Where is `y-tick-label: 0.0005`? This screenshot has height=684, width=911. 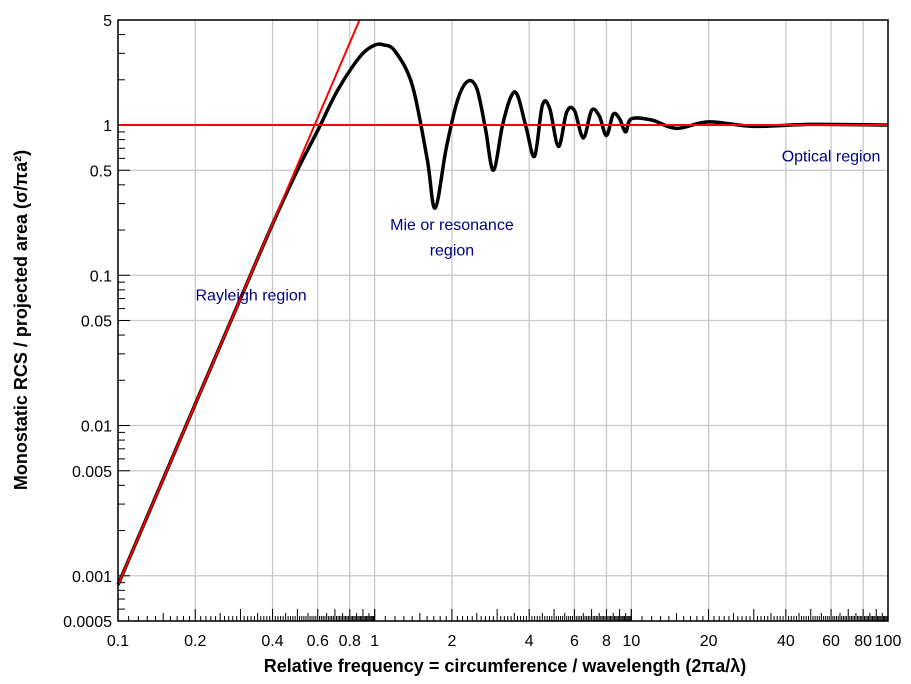 y-tick-label: 0.0005 is located at coordinates (87, 622).